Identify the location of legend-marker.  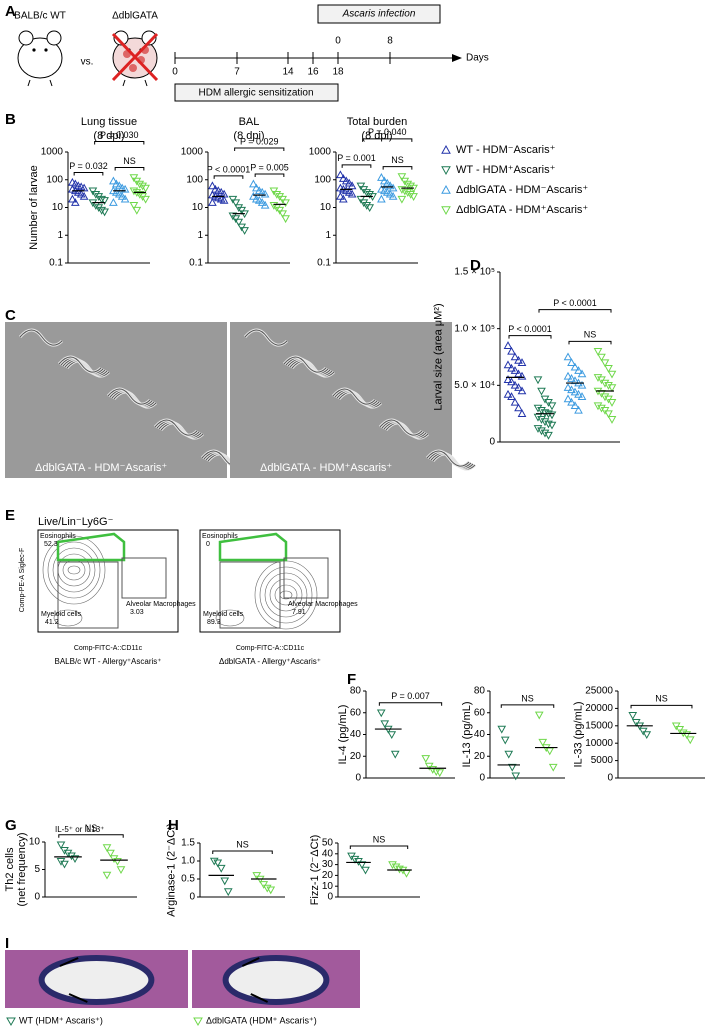
(446, 171).